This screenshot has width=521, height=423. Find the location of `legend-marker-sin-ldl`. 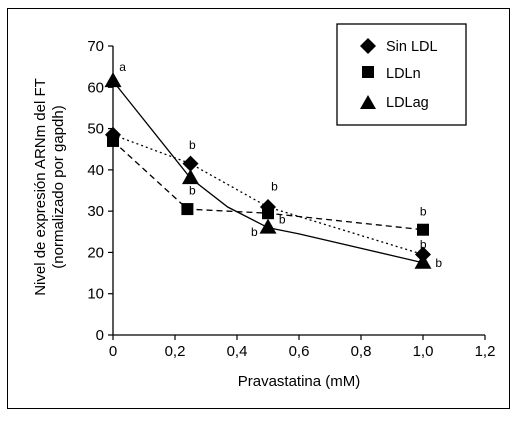

legend-marker-sin-ldl is located at coordinates (368, 46).